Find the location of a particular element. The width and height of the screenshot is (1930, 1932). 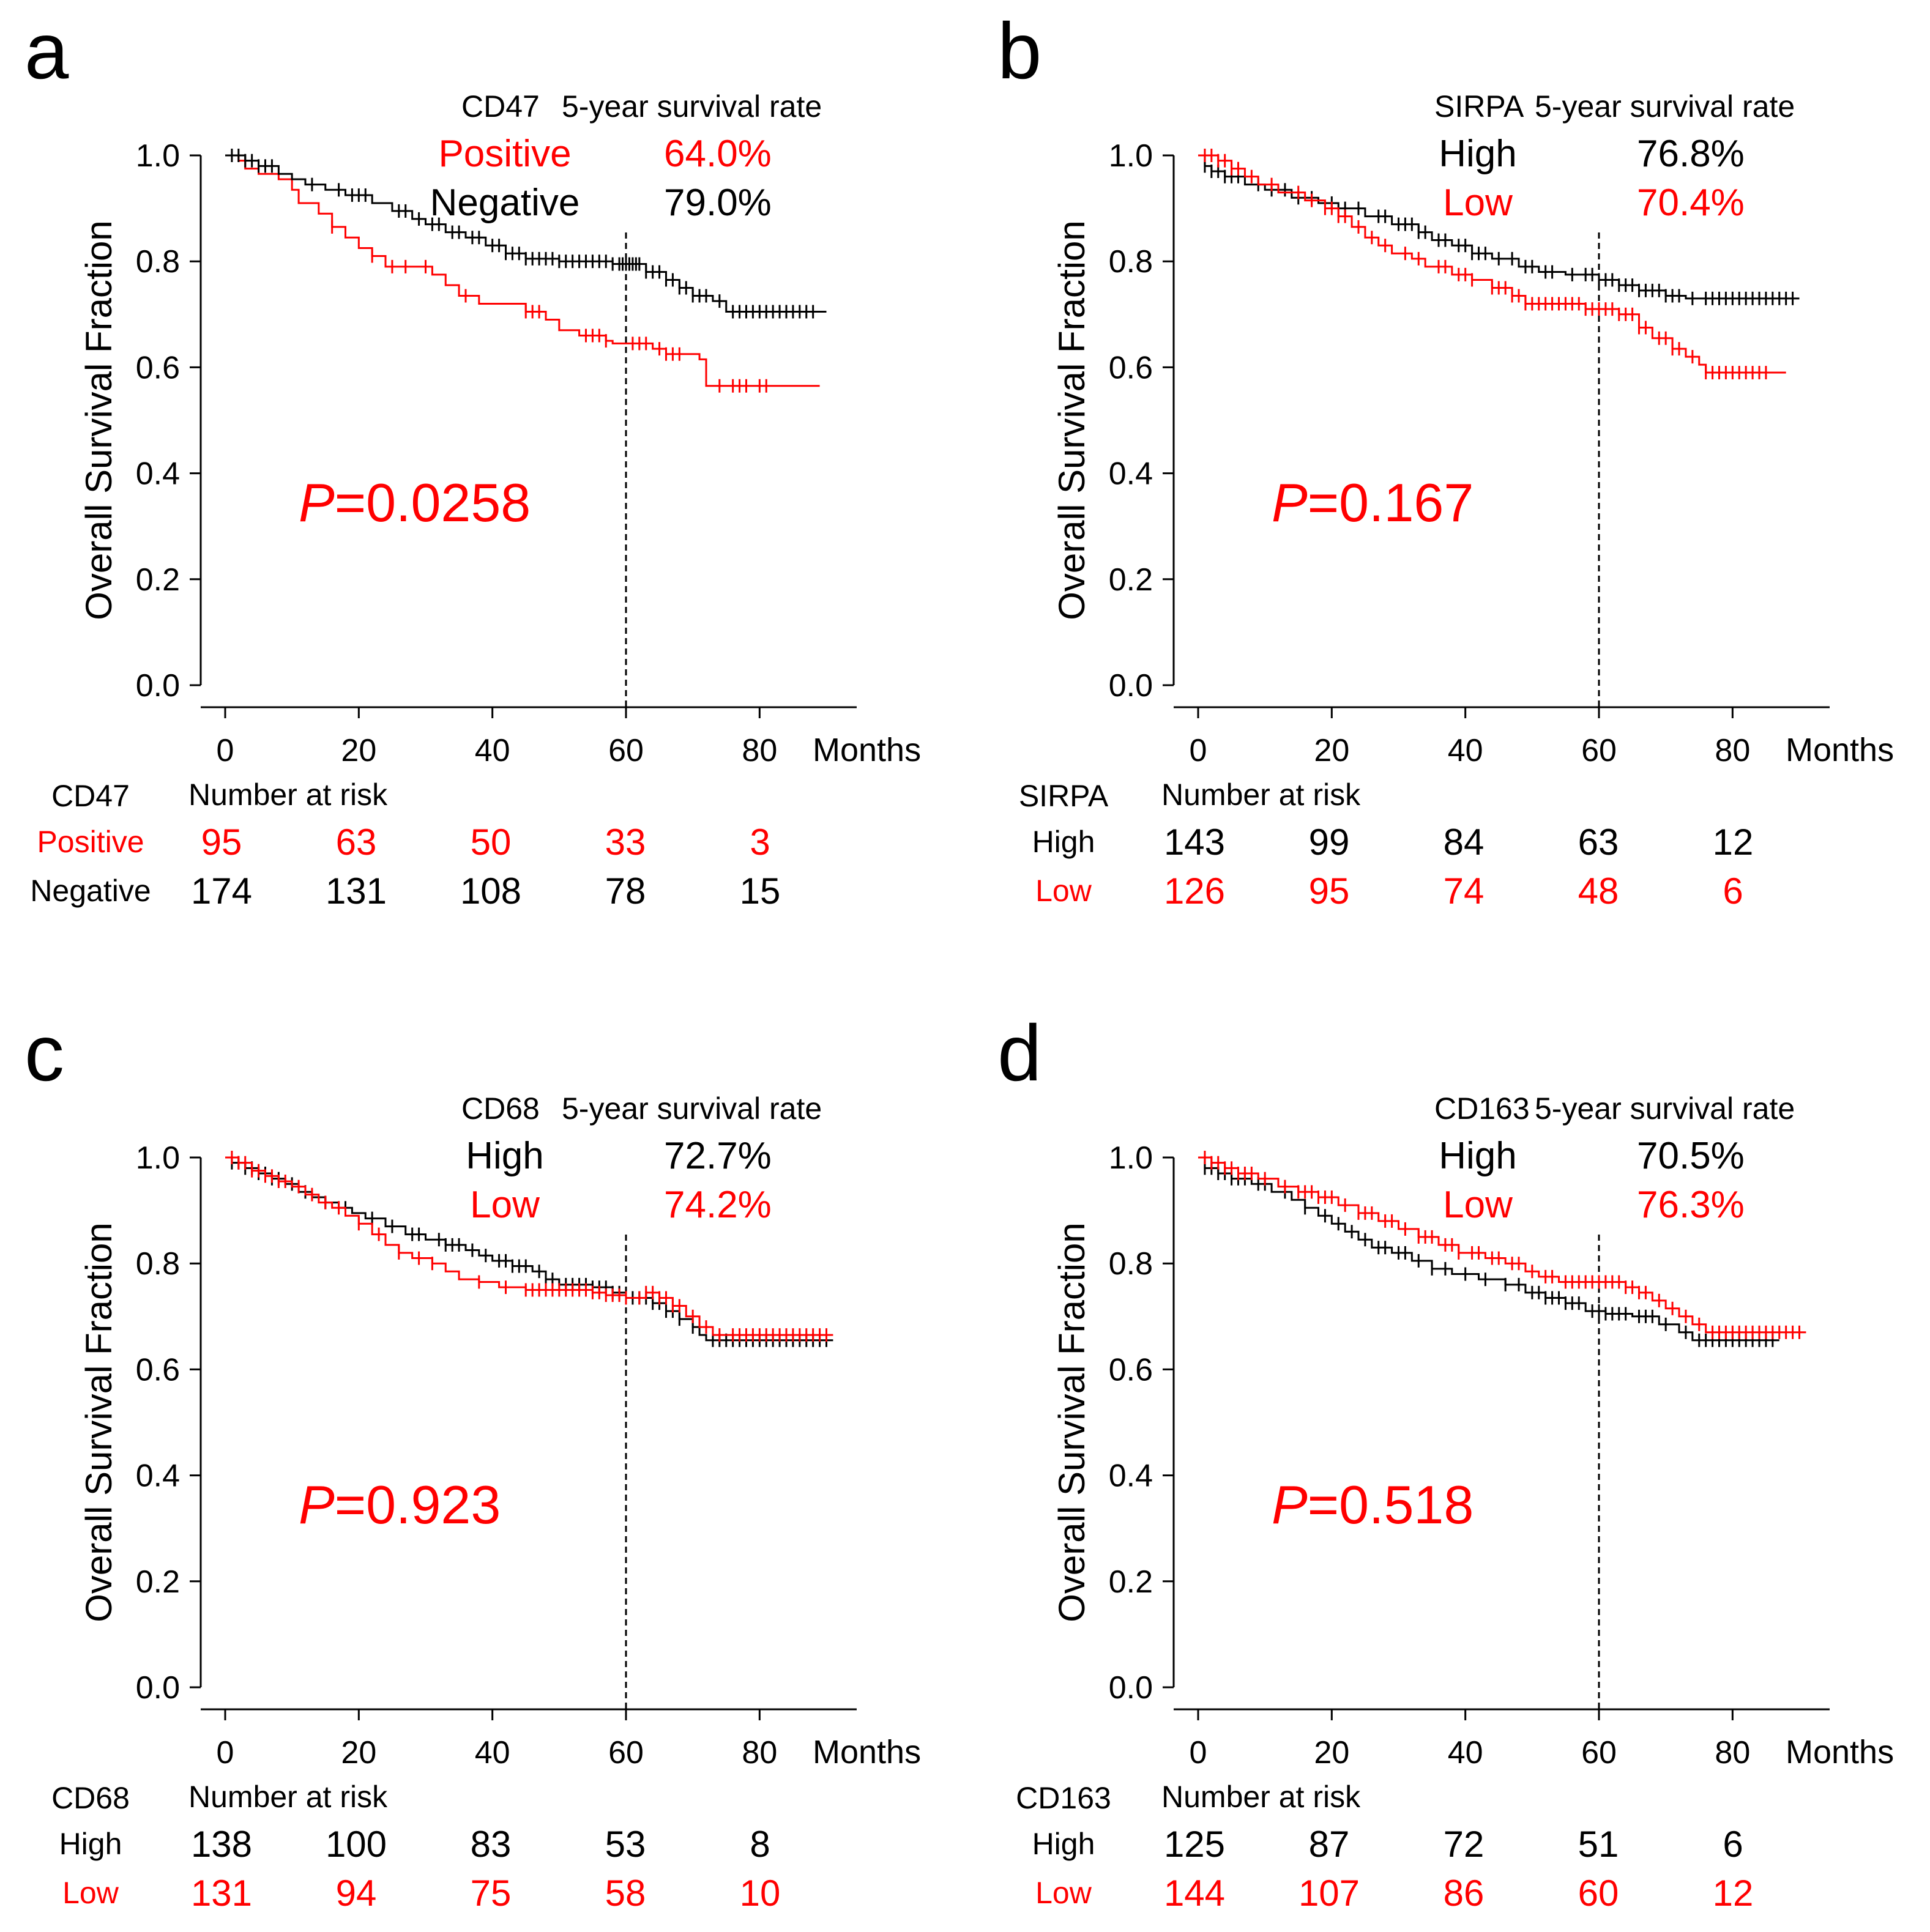

risk-marker-name: CD68 is located at coordinates (90, 1798).